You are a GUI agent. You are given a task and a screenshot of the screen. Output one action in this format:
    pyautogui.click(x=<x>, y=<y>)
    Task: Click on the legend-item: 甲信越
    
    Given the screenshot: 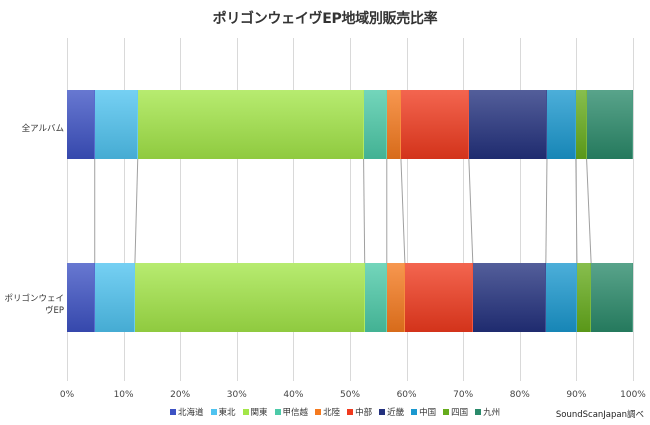 What is the action you would take?
    pyautogui.click(x=291, y=412)
    